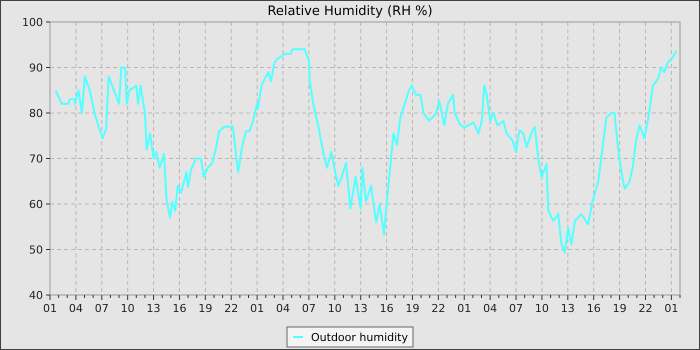  I want to click on y-tick-label: 60, so click(36, 204).